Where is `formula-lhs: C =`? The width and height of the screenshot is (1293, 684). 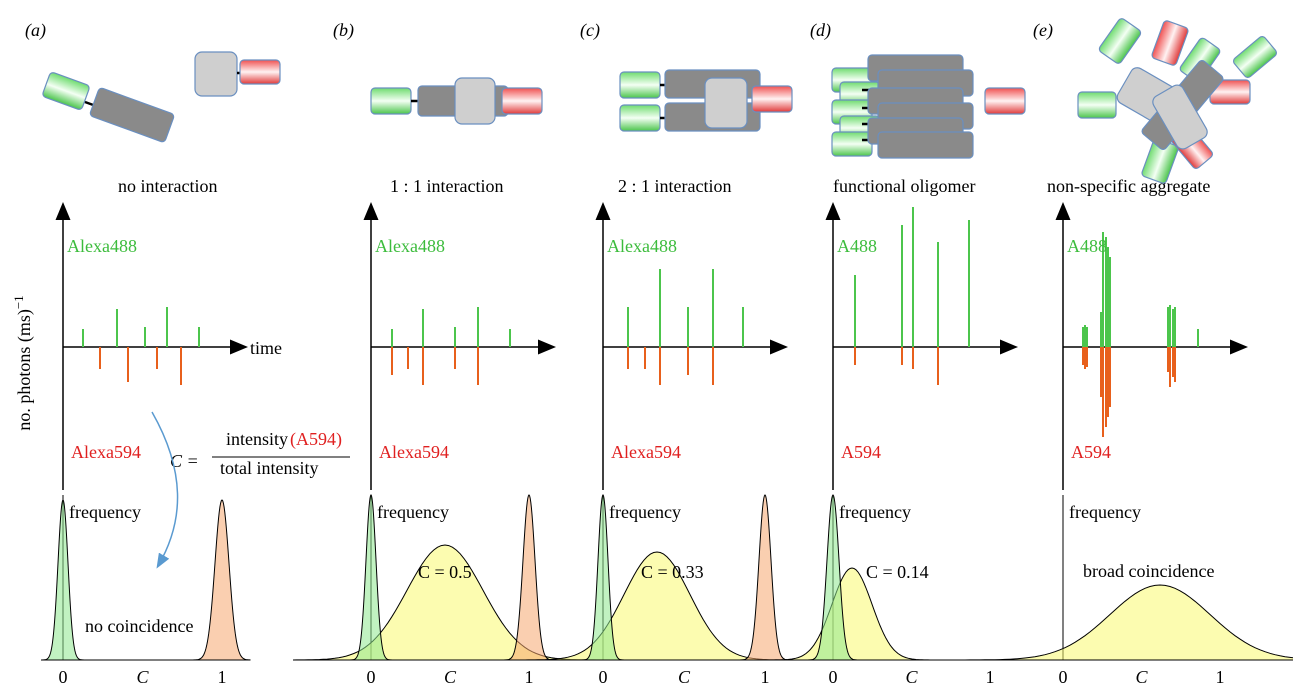 formula-lhs: C = is located at coordinates (184, 461).